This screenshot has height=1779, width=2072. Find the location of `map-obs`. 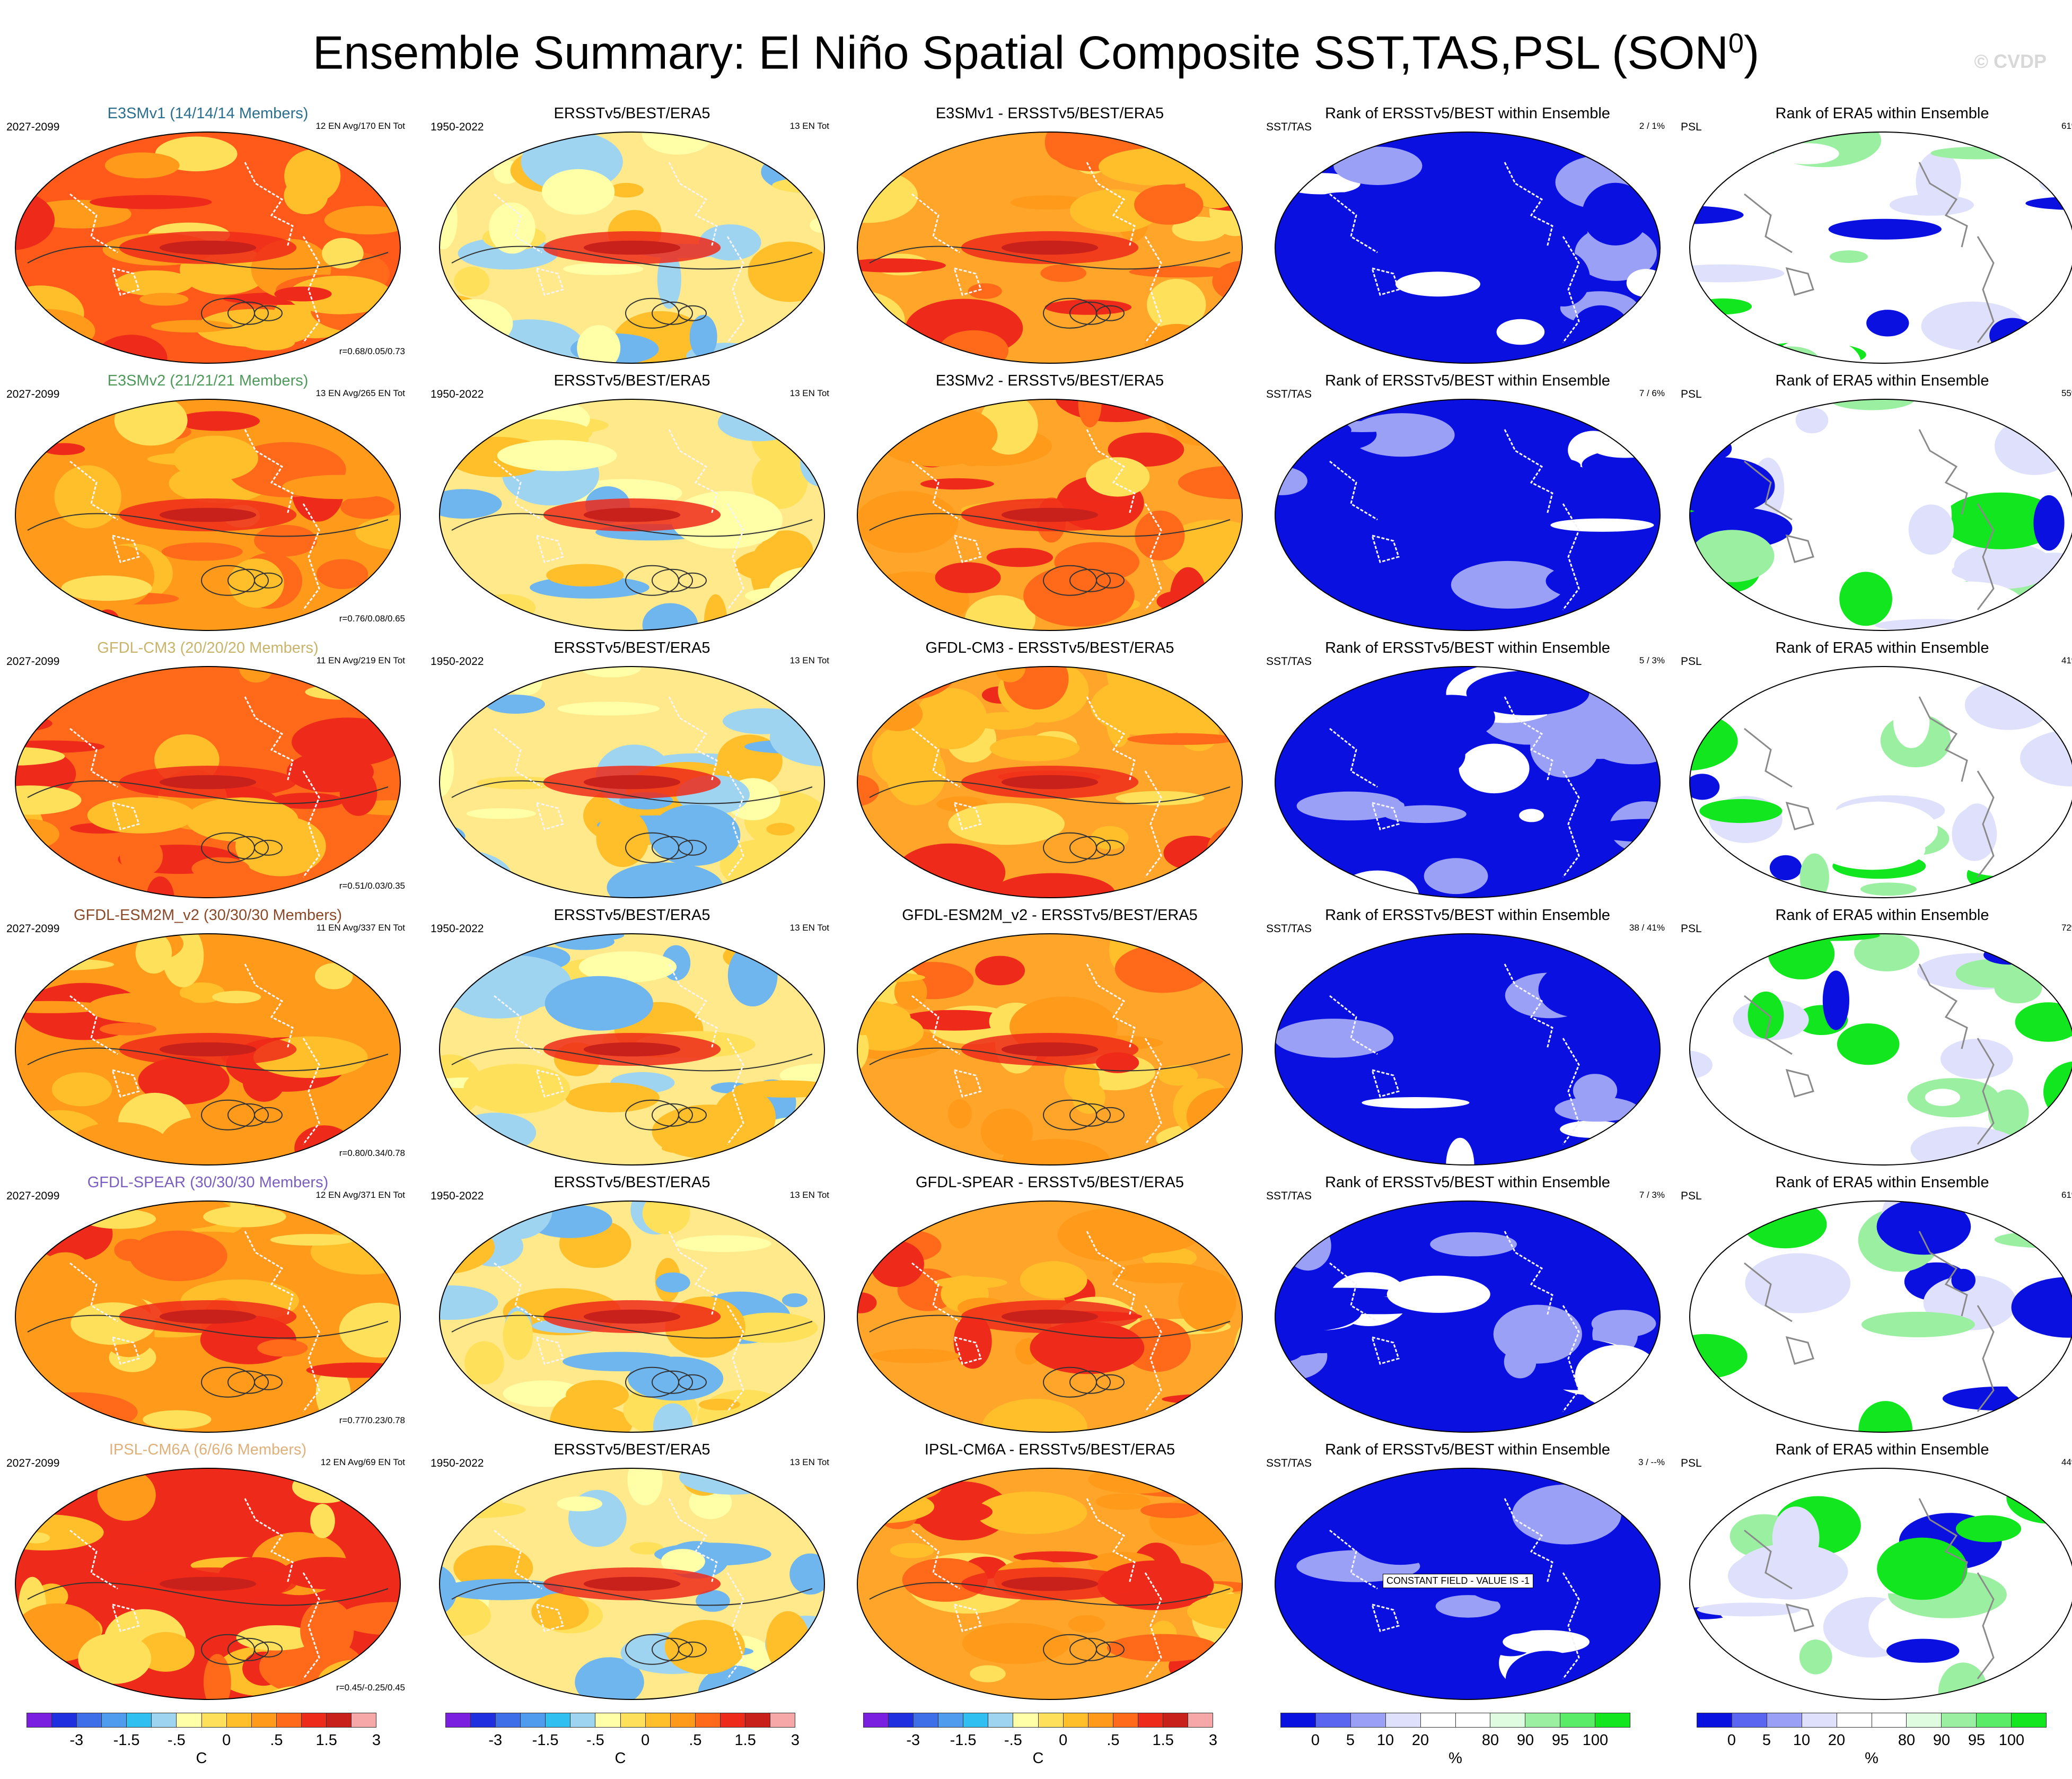

map-obs is located at coordinates (632, 515).